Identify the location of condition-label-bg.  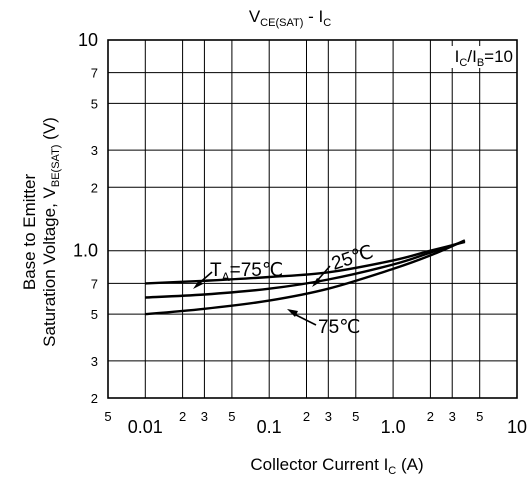
(478, 57).